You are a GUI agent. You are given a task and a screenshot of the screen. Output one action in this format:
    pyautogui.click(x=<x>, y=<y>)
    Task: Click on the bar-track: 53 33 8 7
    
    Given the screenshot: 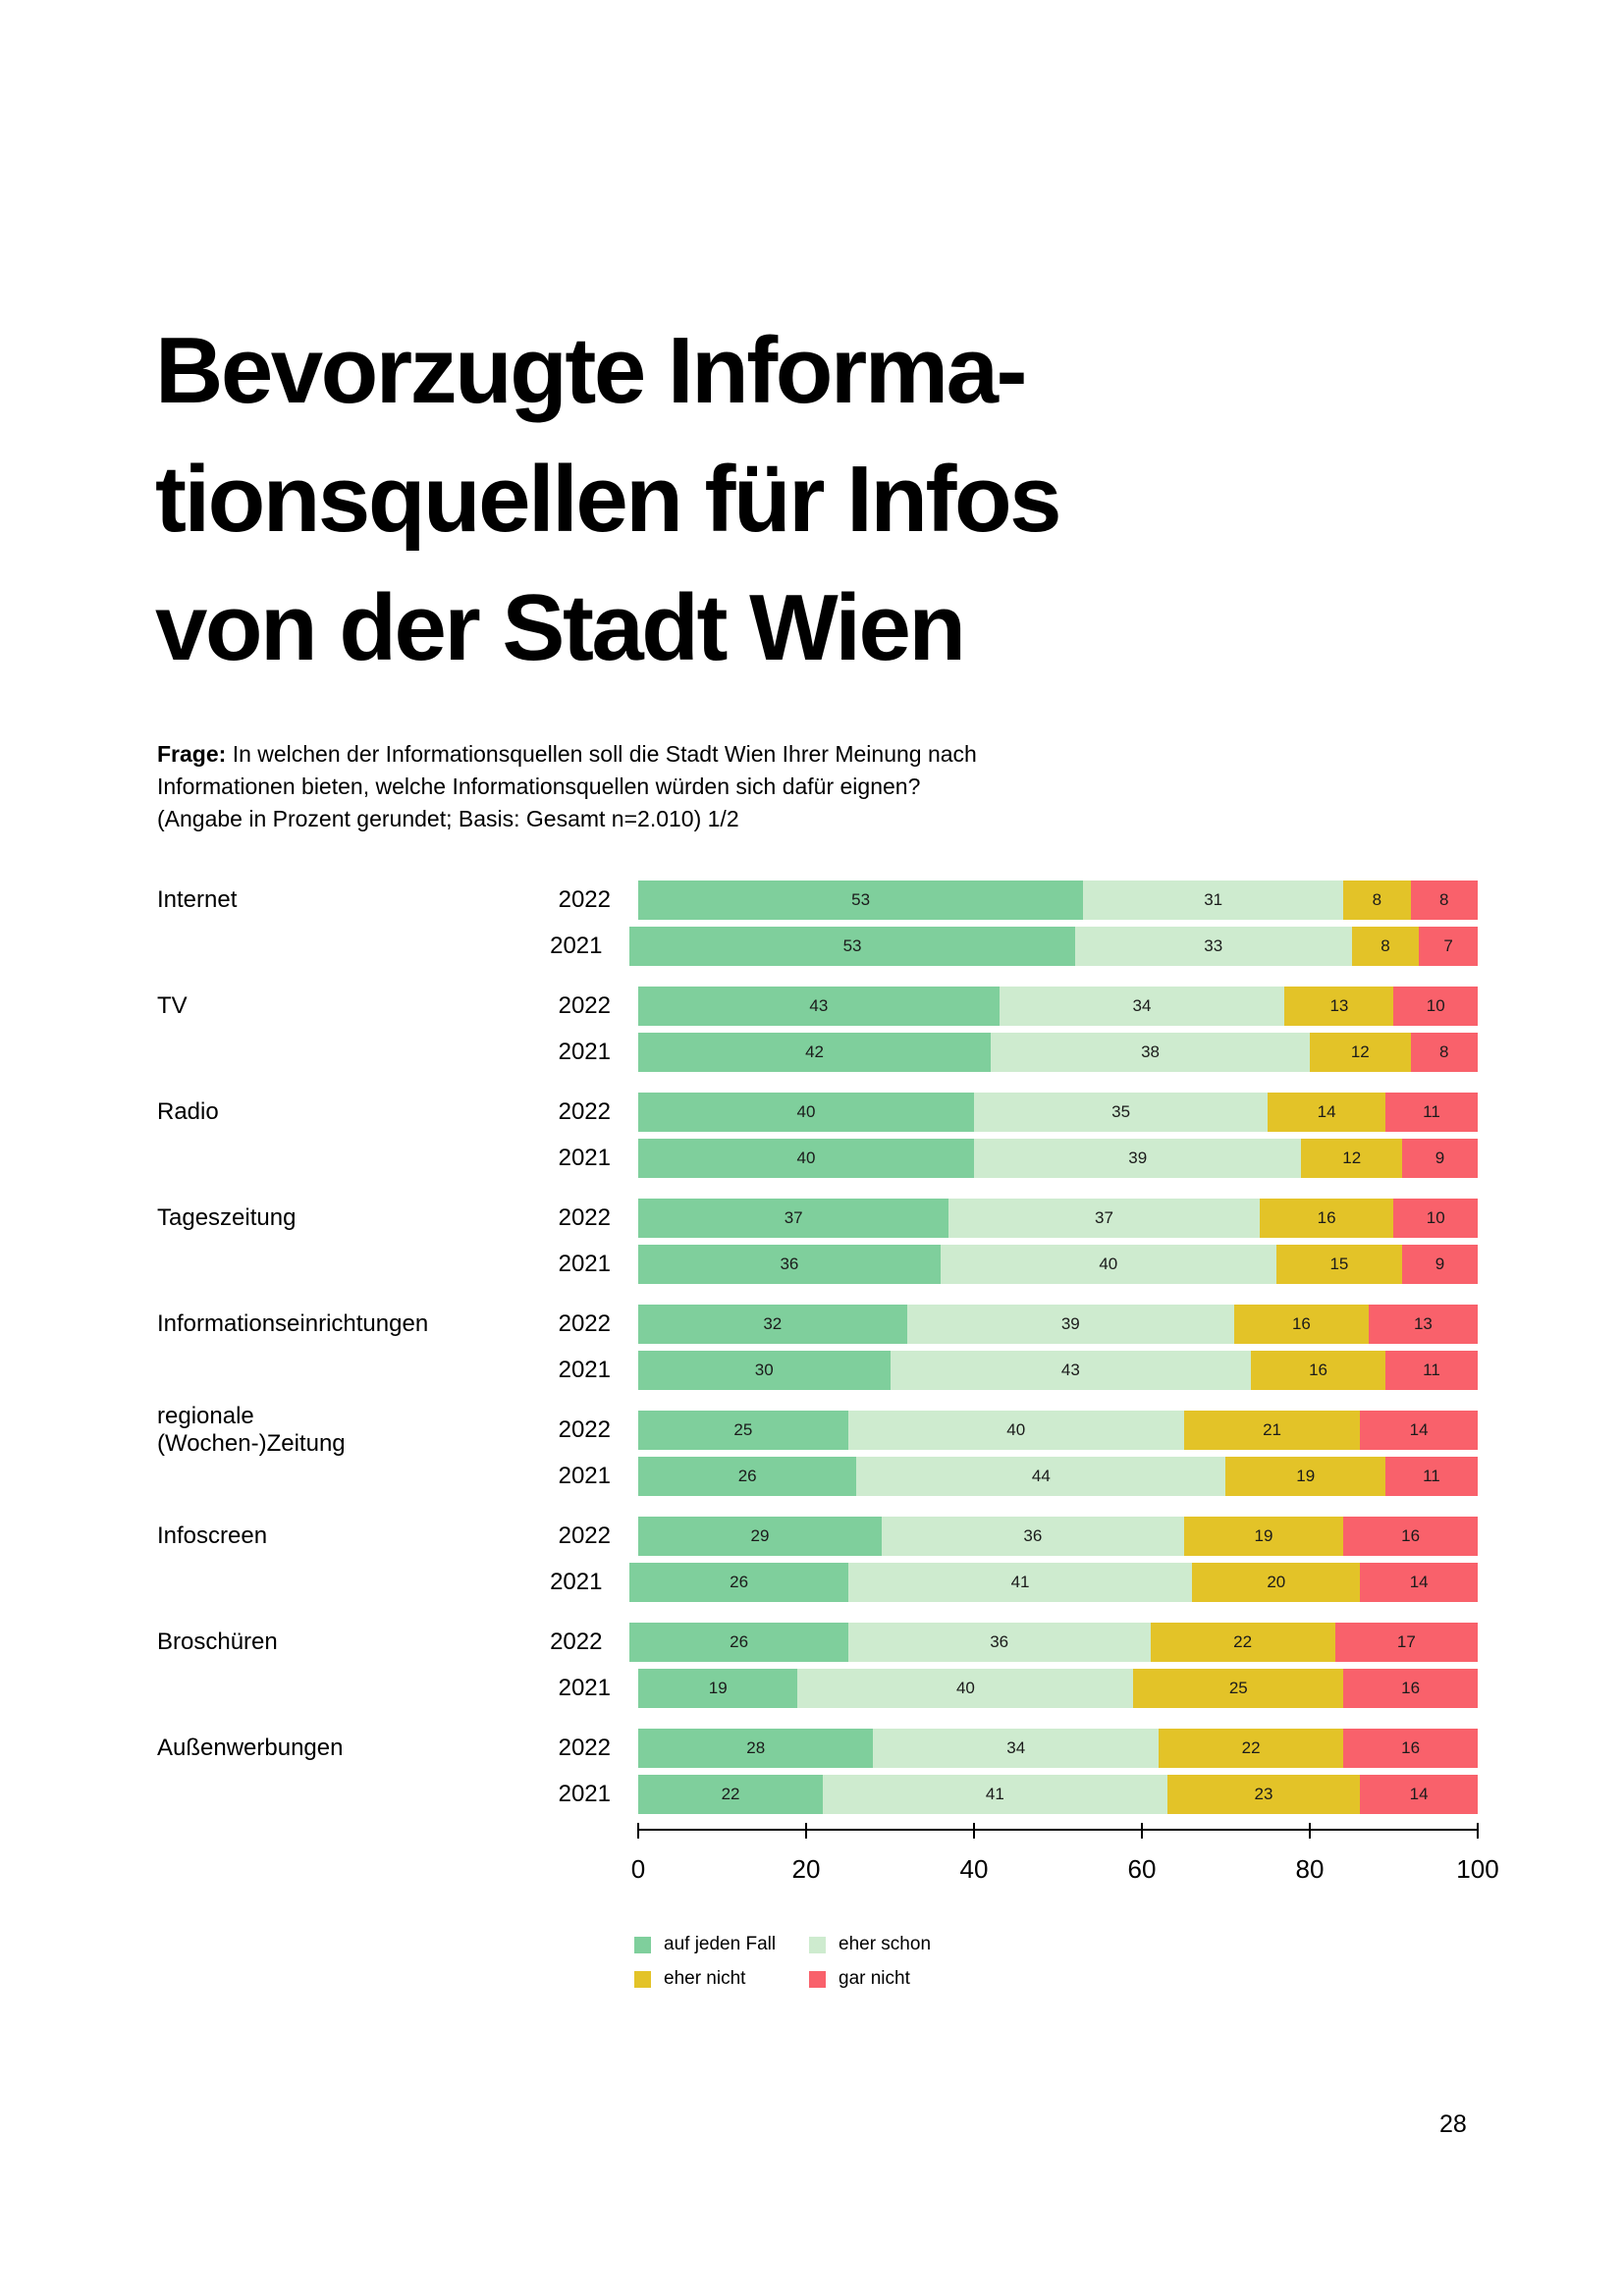 What is the action you would take?
    pyautogui.click(x=1053, y=946)
    